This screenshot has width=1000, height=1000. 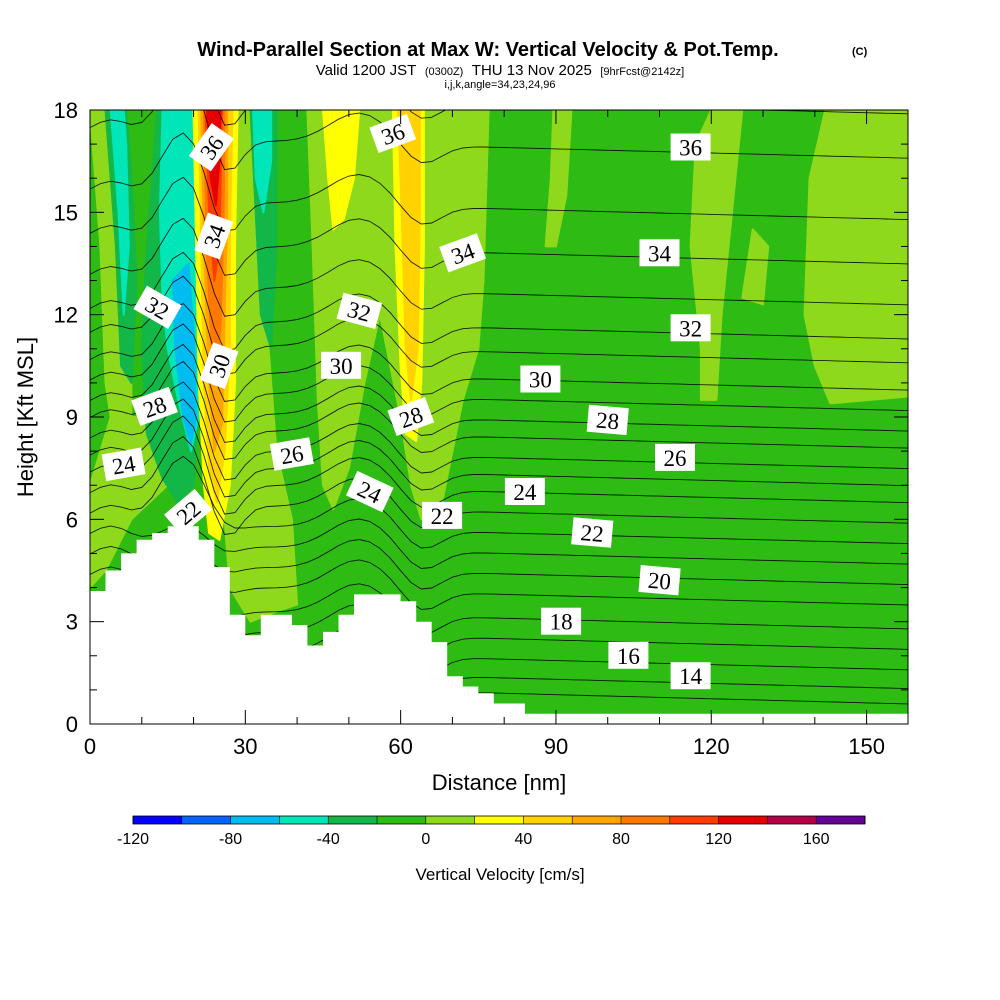 What do you see at coordinates (425, 839) in the screenshot?
I see `colorbar-tick-label: 0` at bounding box center [425, 839].